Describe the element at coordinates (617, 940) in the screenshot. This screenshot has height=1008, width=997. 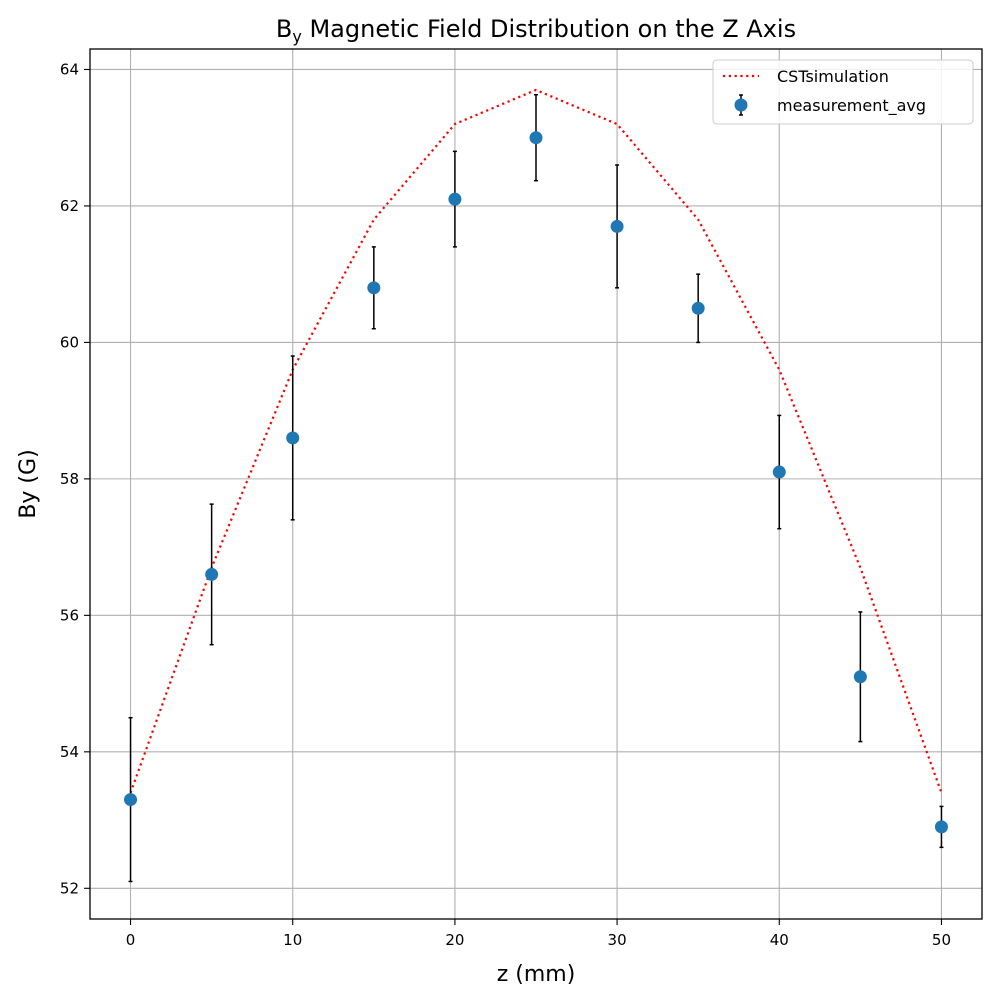
I see `x-tick-label-3: 30` at that location.